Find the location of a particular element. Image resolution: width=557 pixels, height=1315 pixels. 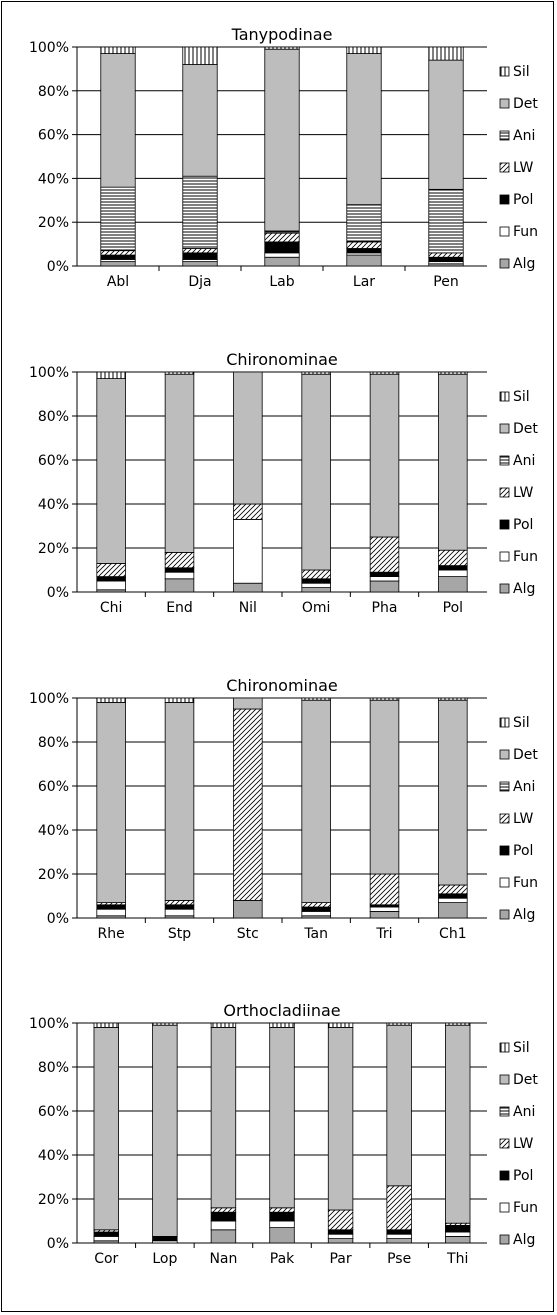

bar-segment-pha-alg is located at coordinates (384, 586).